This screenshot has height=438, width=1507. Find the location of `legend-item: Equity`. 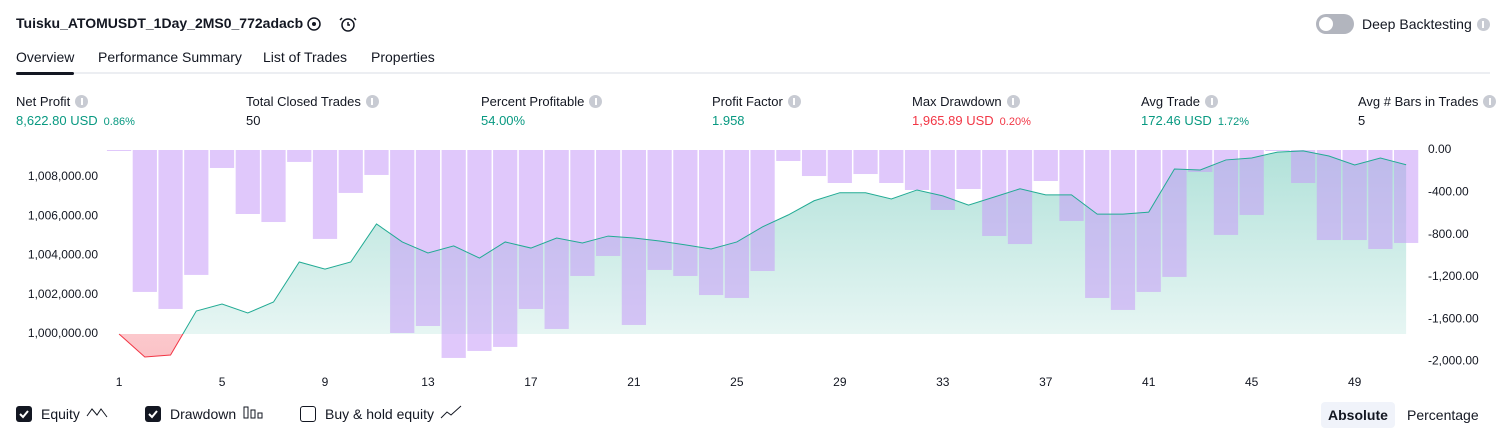

legend-item: Equity is located at coordinates (62, 413).